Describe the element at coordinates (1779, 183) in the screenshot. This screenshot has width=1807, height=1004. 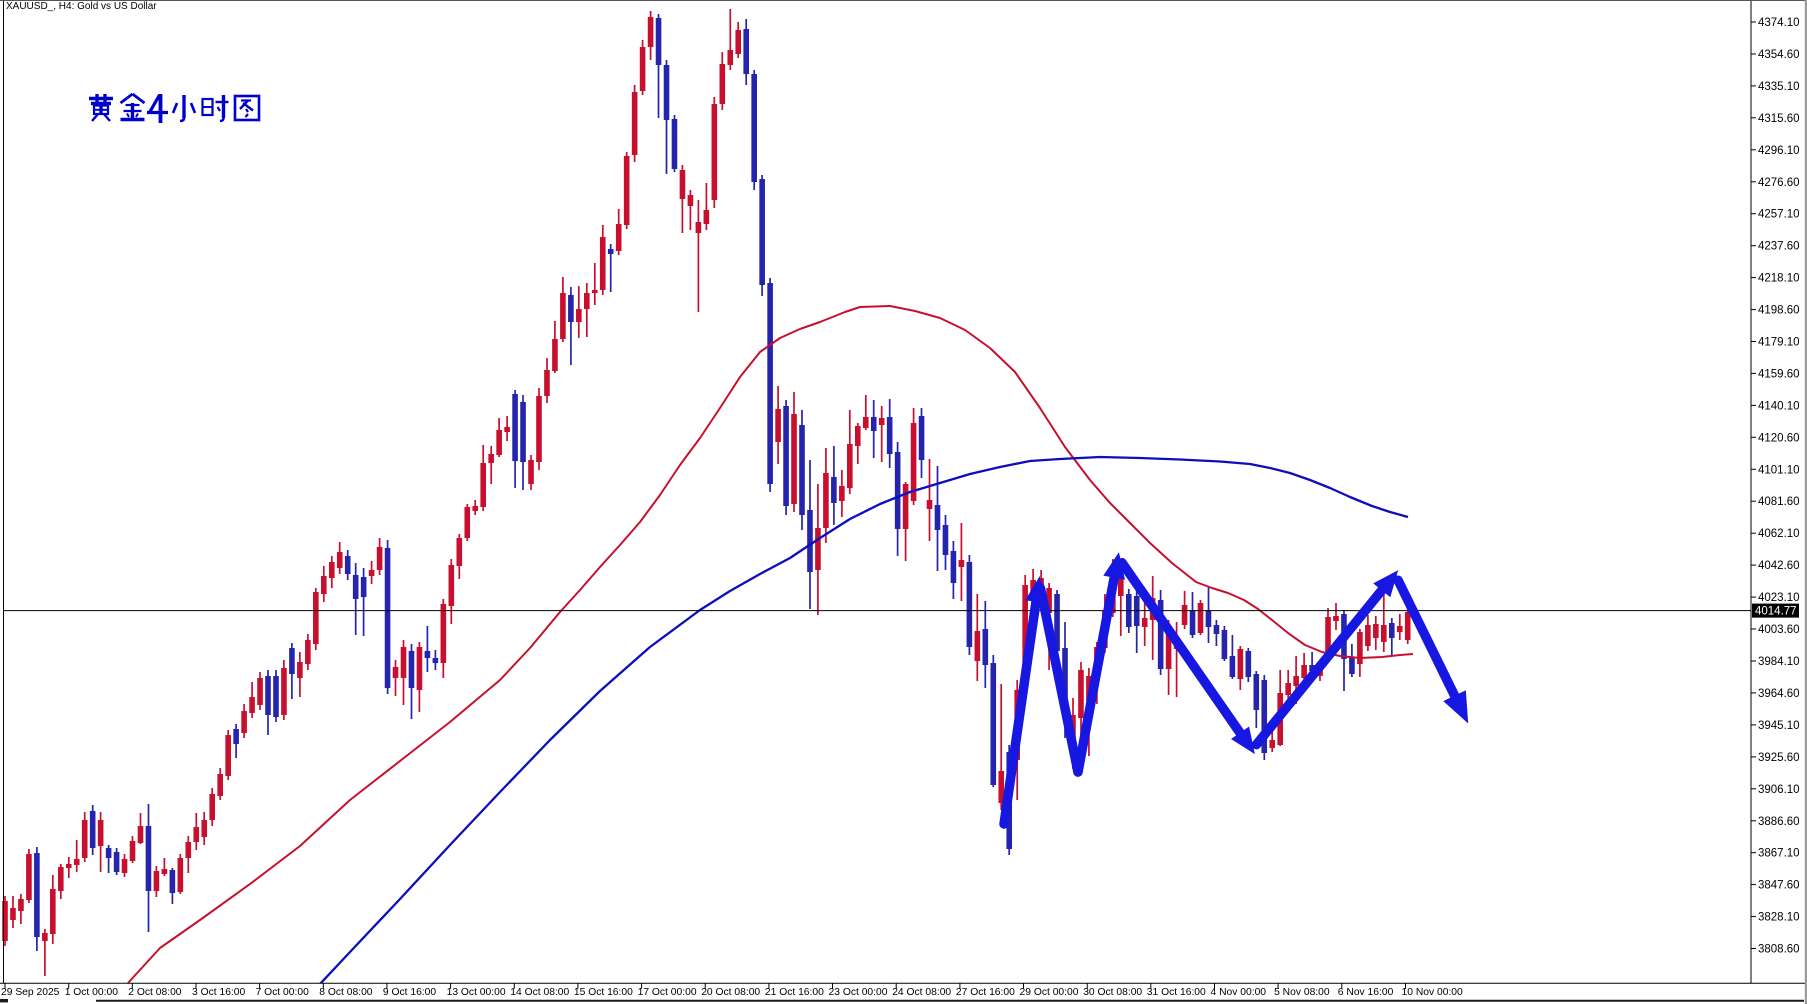
I see `svg-text: 4276.60` at that location.